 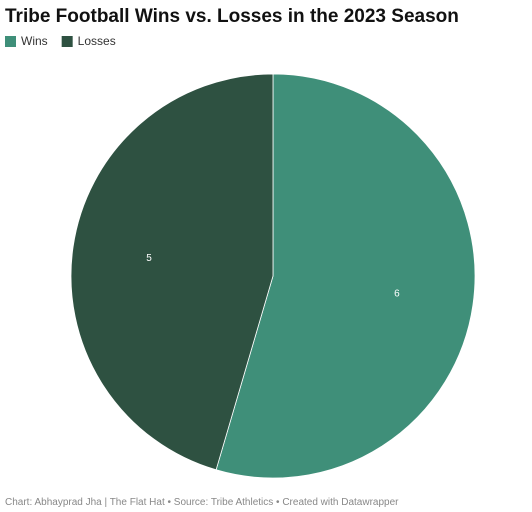 What do you see at coordinates (60, 41) in the screenshot?
I see `legend: Wins Losses` at bounding box center [60, 41].